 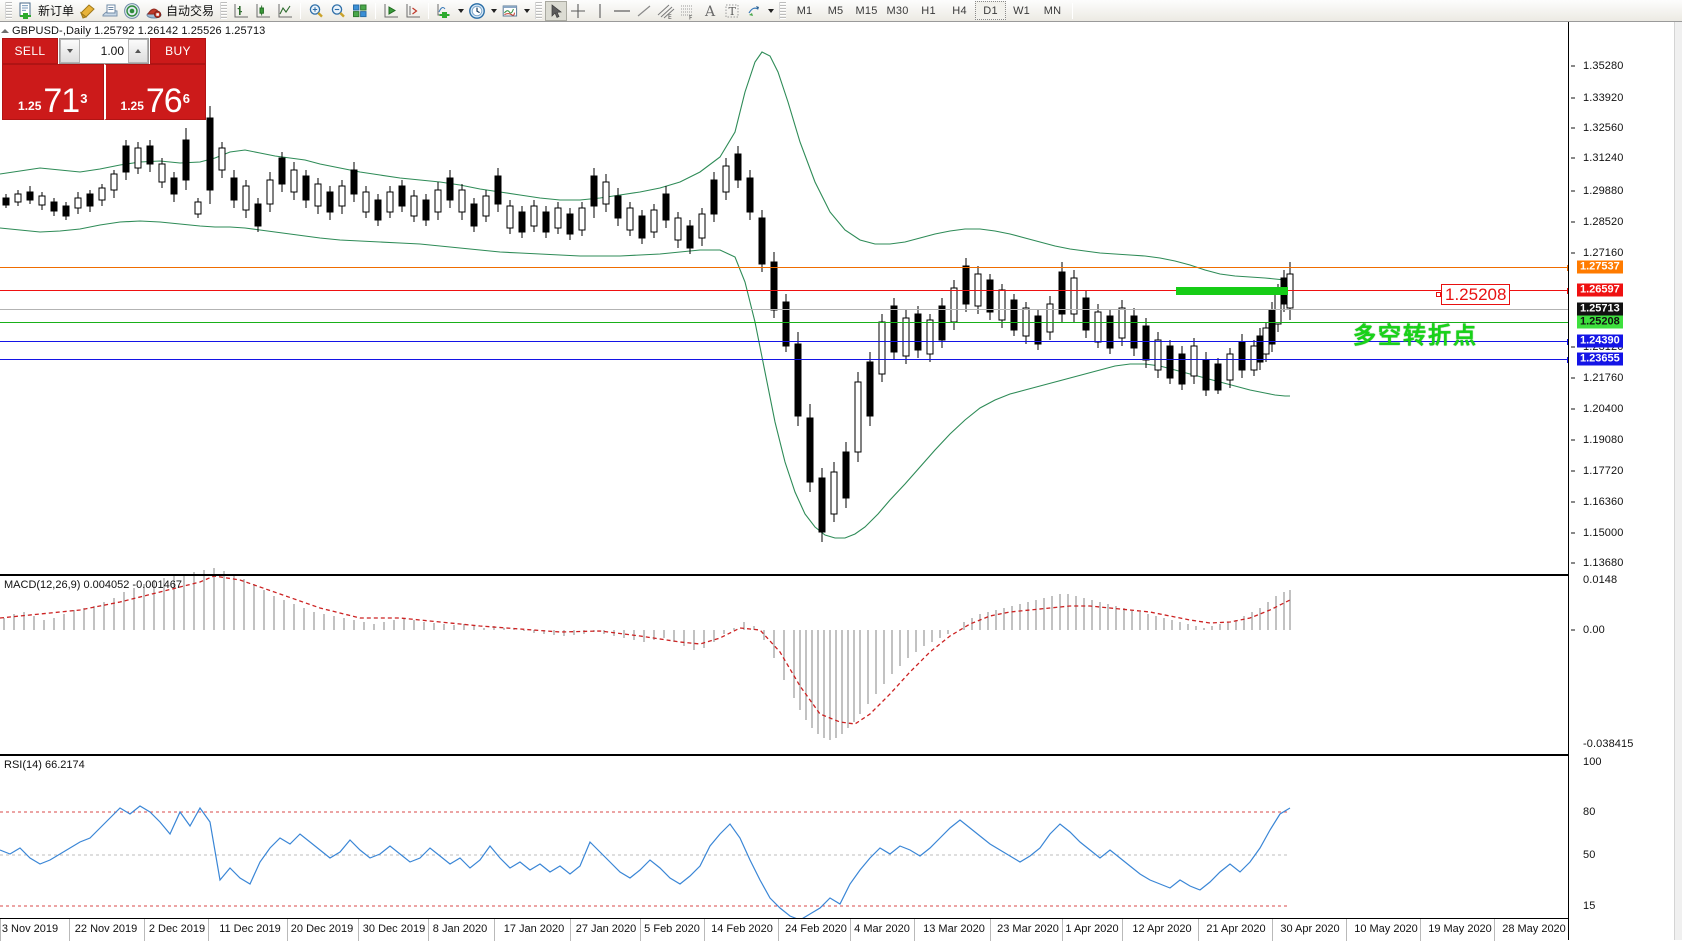 I want to click on date-tick-label: 30 Apr 2020, so click(x=1310, y=929).